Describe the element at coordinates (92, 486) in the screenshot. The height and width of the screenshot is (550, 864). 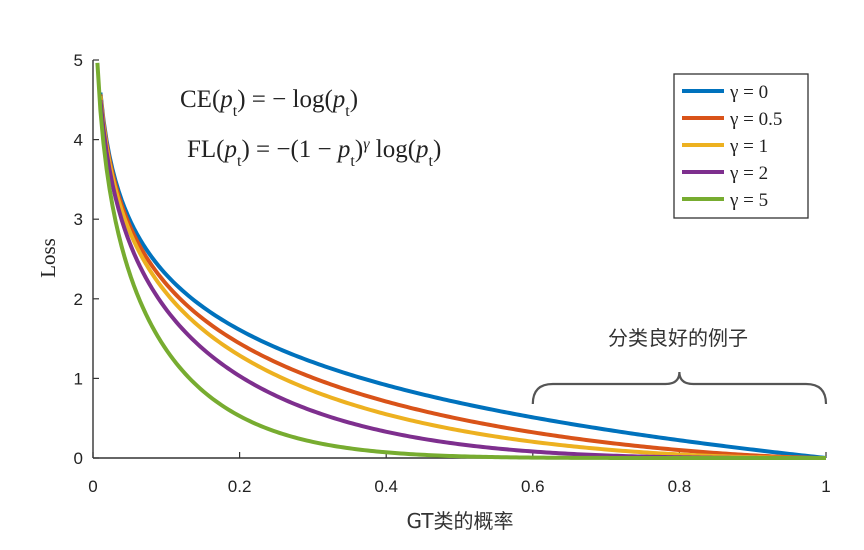
I see `x-tick-label: 0` at that location.